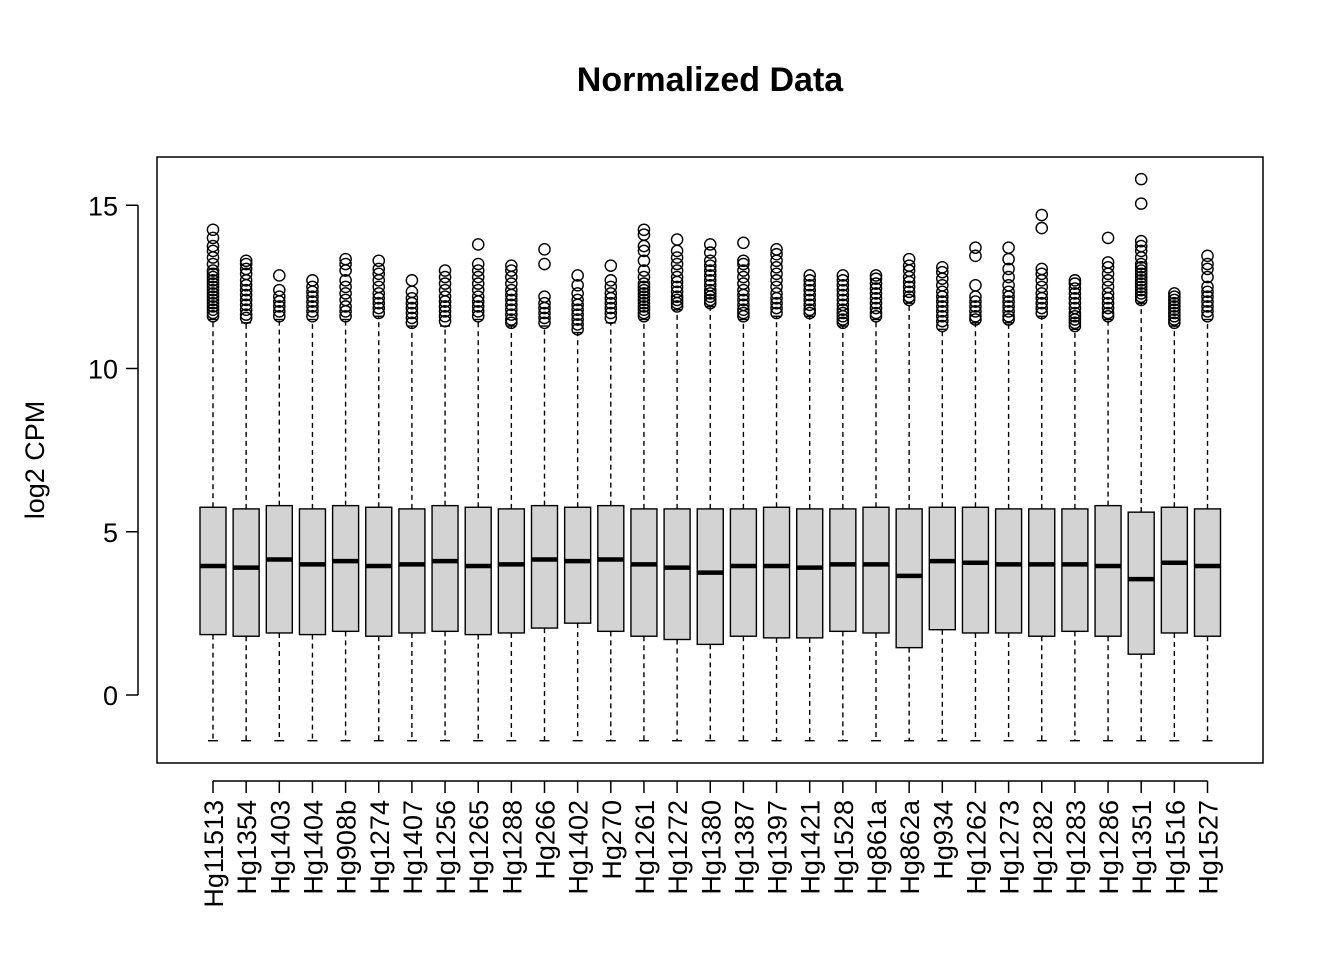 The height and width of the screenshot is (960, 1344). What do you see at coordinates (810, 505) in the screenshot?
I see `box-Hg1421` at bounding box center [810, 505].